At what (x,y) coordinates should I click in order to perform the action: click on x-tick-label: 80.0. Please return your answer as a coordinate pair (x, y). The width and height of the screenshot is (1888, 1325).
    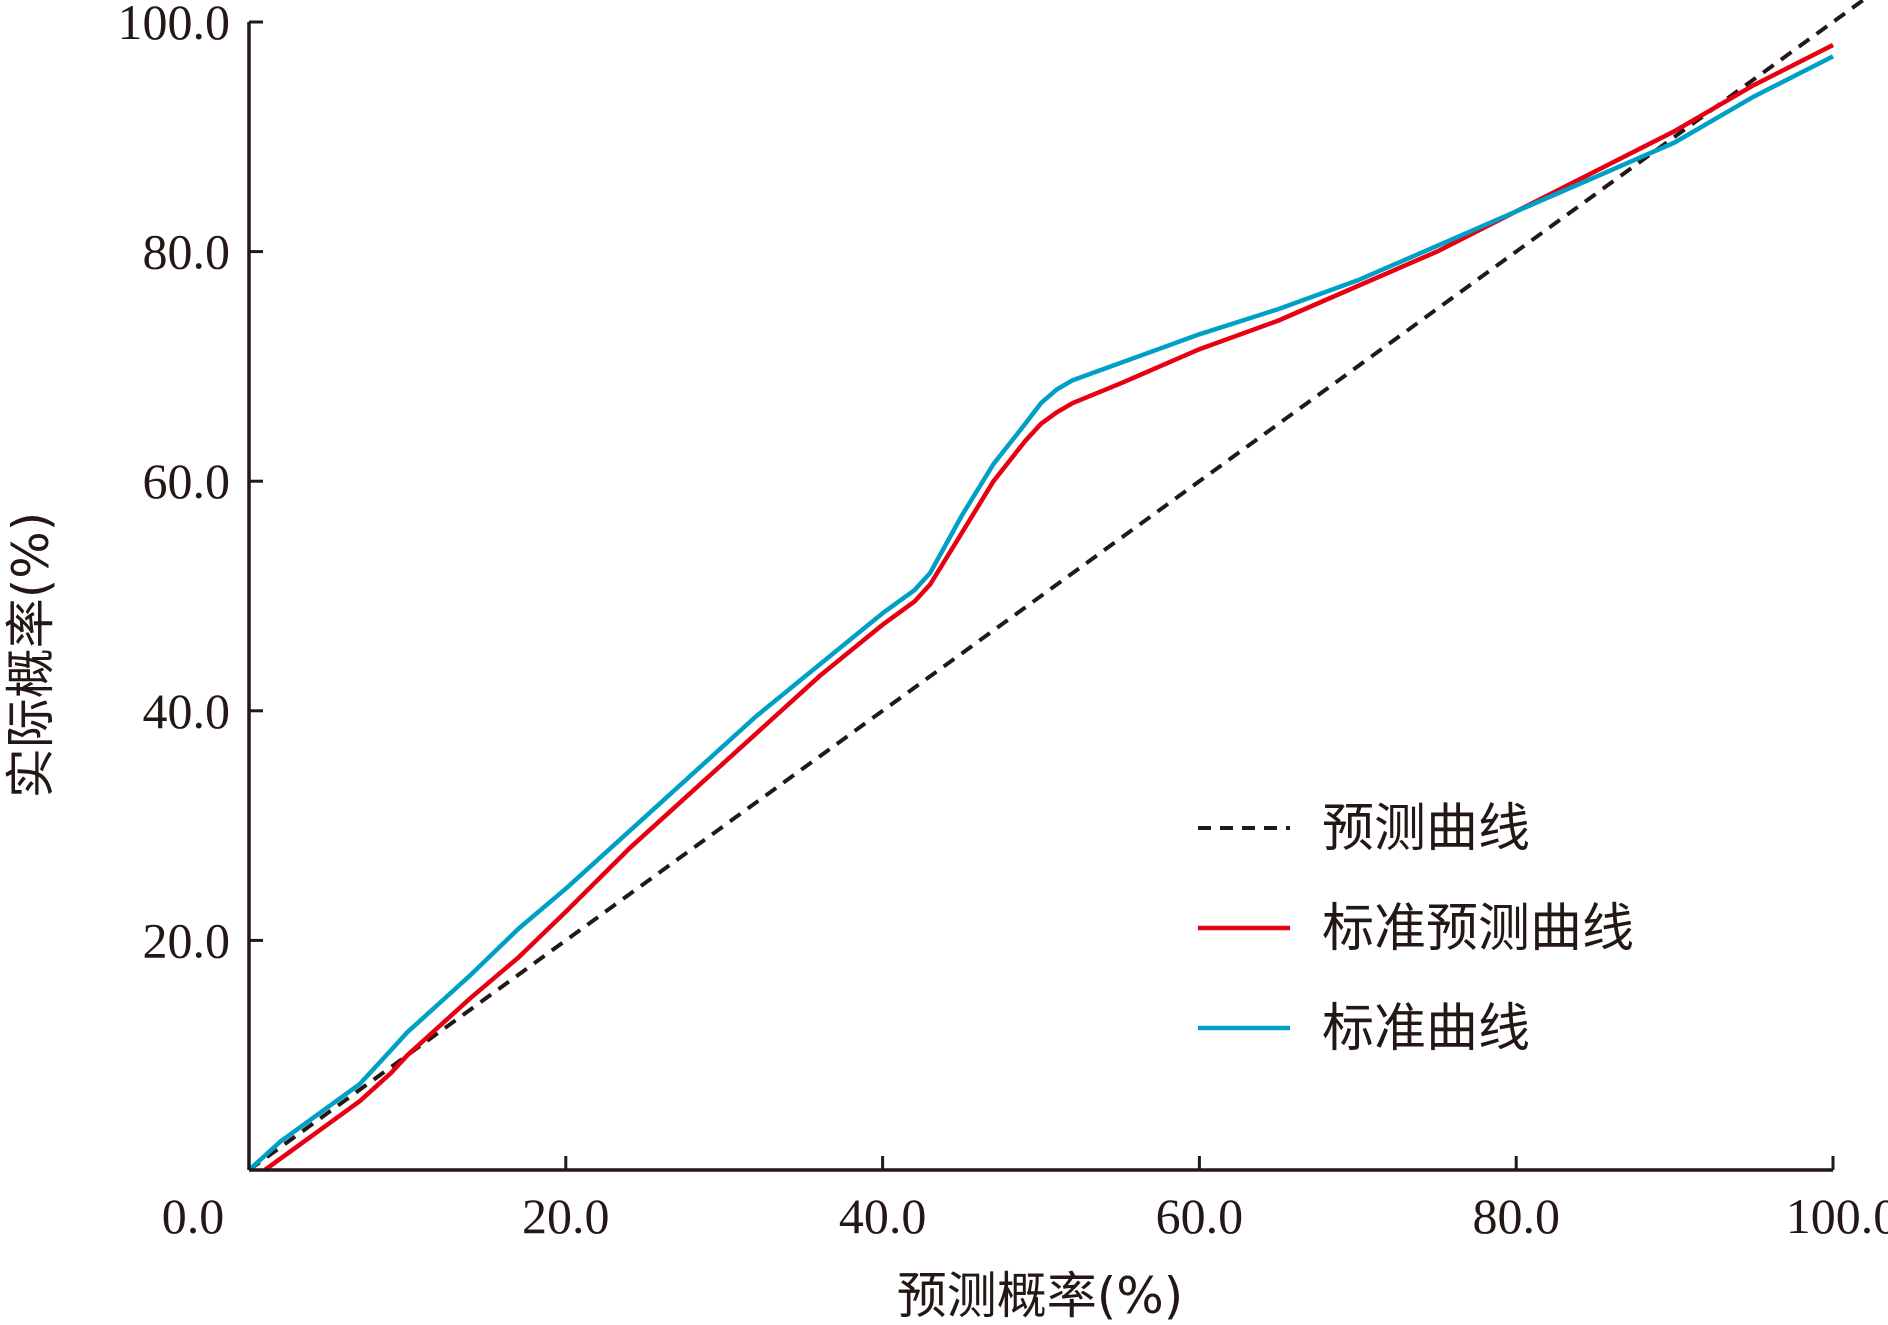
    Looking at the image, I should click on (1516, 1216).